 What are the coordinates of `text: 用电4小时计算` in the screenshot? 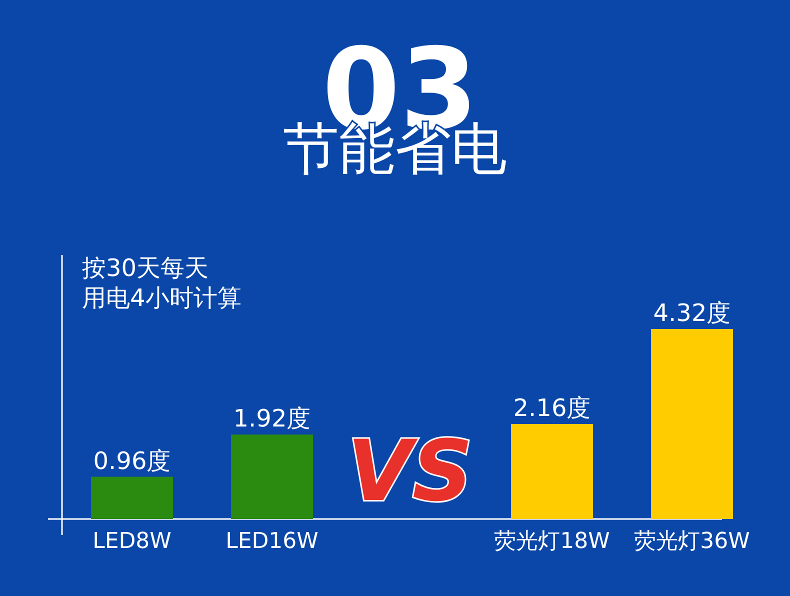 It's located at (162, 298).